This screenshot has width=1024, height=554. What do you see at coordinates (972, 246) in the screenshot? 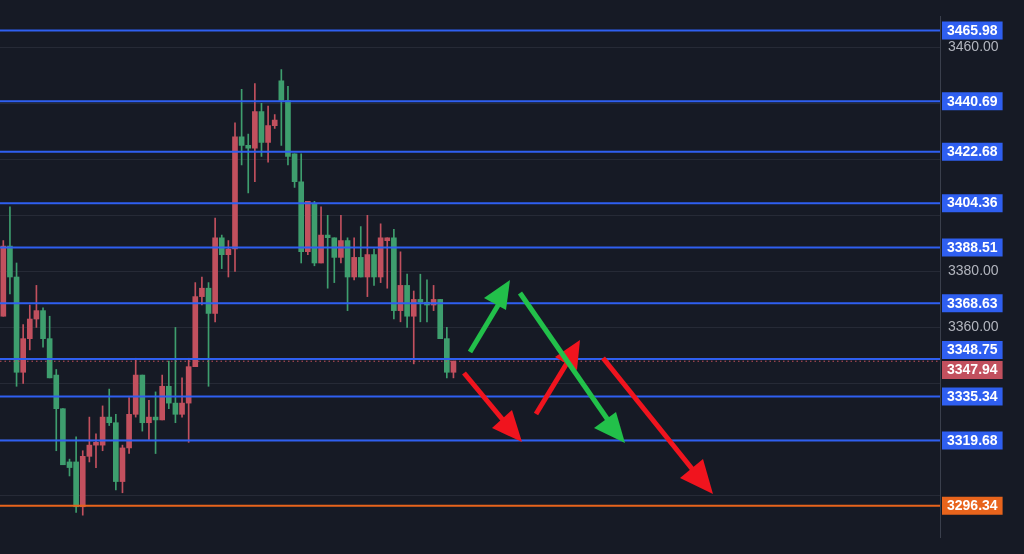
I see `ref-line-label: 3388.51` at bounding box center [972, 246].